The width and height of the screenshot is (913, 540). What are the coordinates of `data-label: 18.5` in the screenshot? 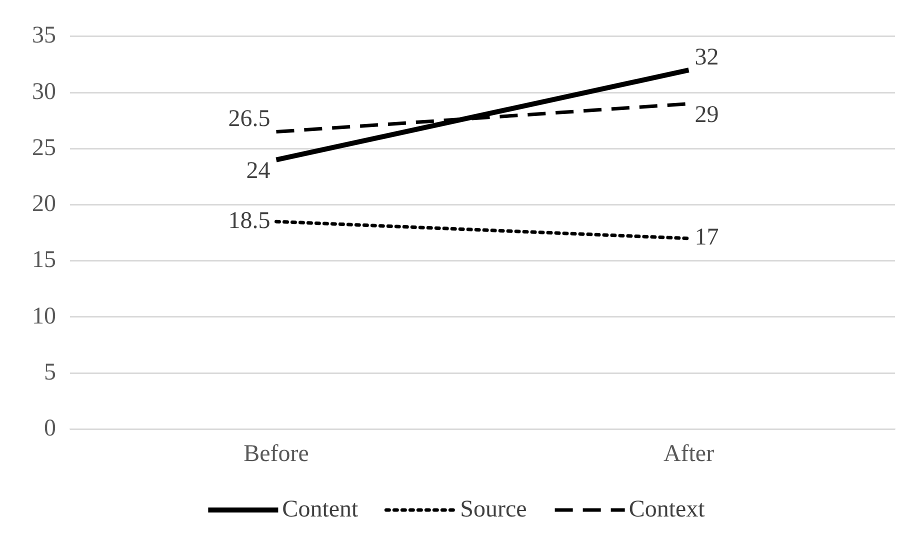 It's located at (249, 221).